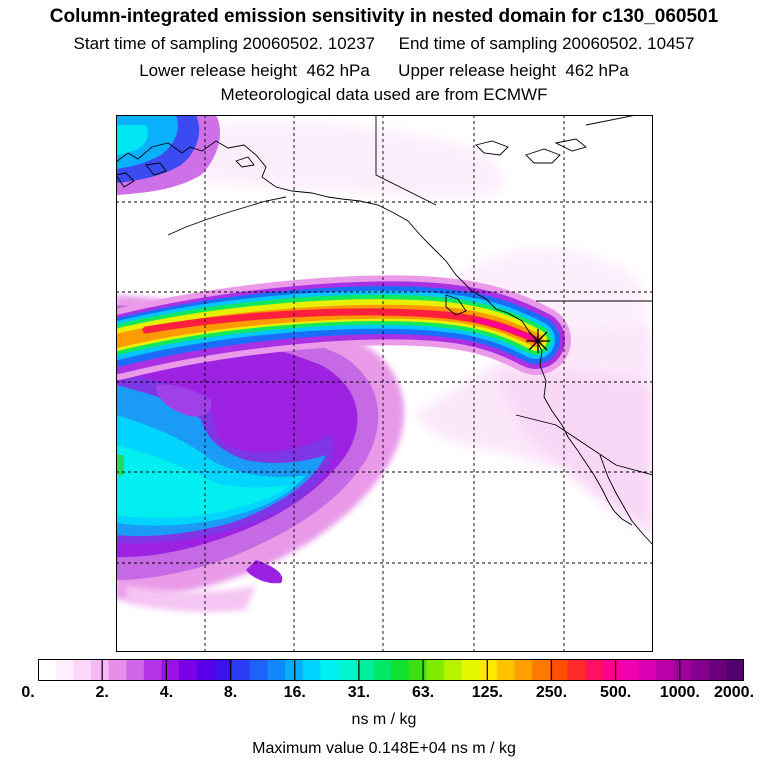  I want to click on legend-tick-label: 0., so click(28, 692).